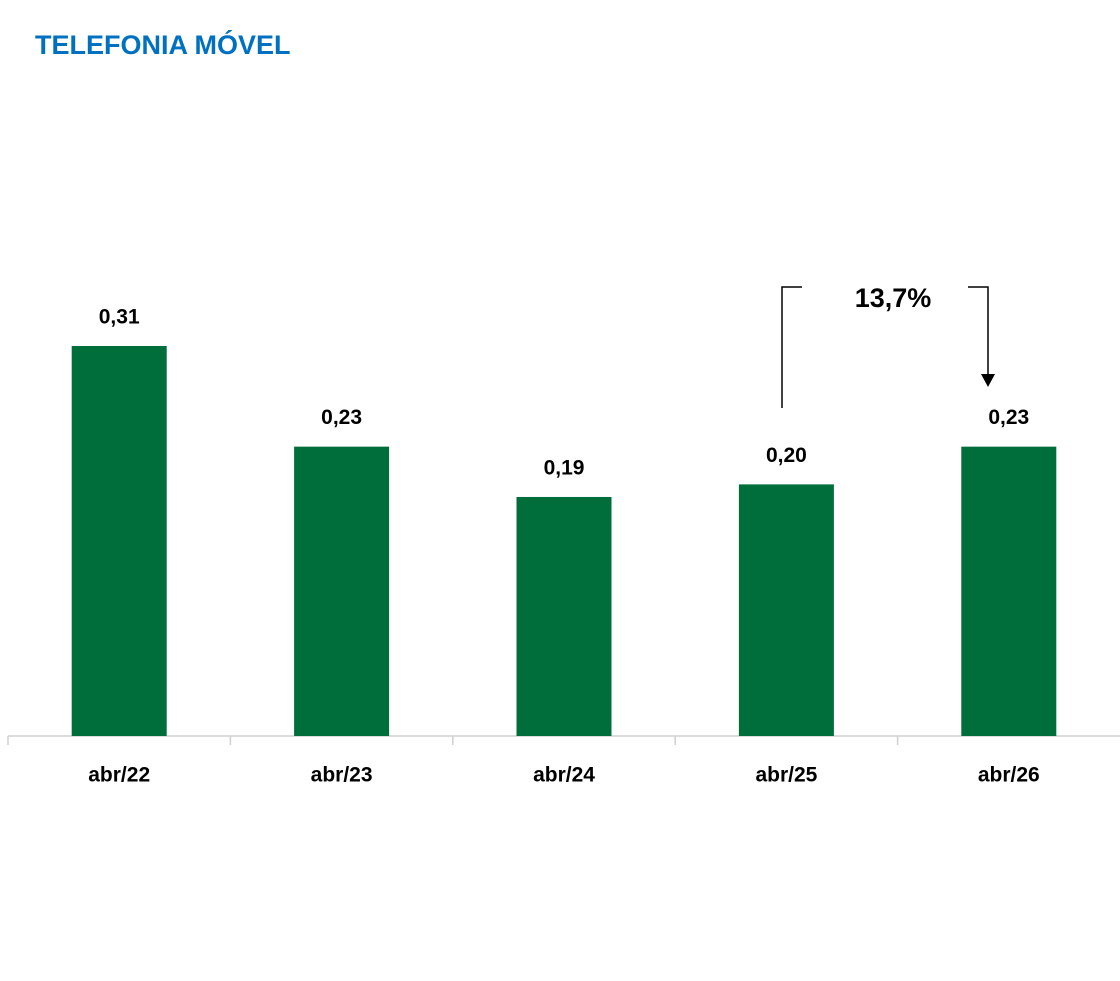  What do you see at coordinates (119, 317) in the screenshot?
I see `value-label: 0,31` at bounding box center [119, 317].